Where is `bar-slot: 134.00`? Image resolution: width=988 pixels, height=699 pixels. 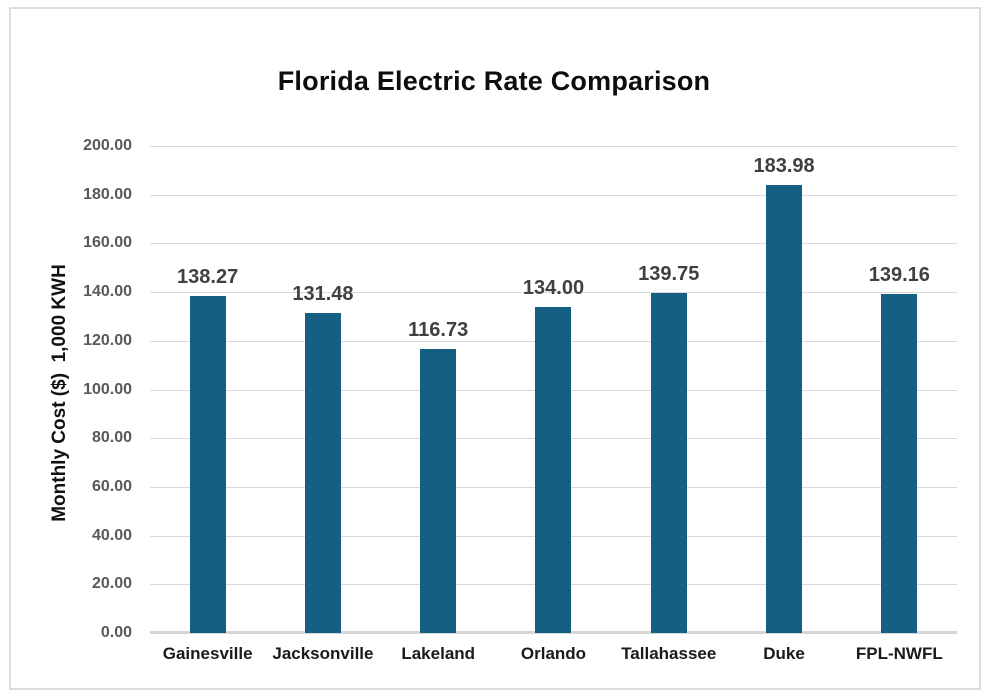 bar-slot: 134.00 is located at coordinates (553, 389).